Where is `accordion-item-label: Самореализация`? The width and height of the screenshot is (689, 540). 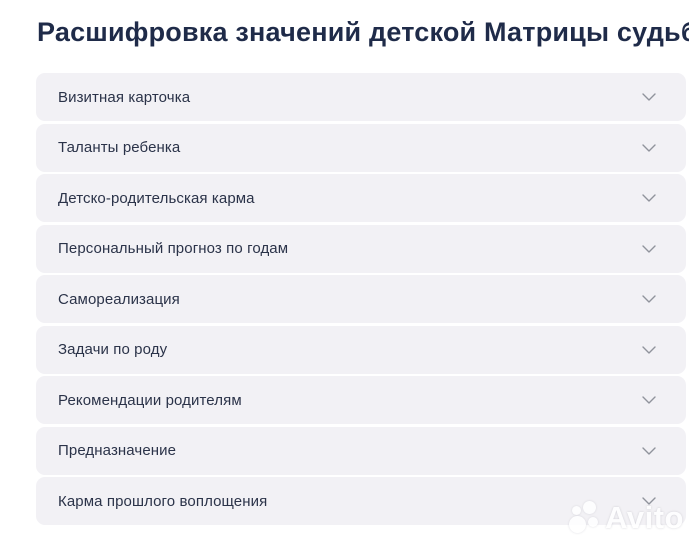
accordion-item-label: Самореализация is located at coordinates (119, 299).